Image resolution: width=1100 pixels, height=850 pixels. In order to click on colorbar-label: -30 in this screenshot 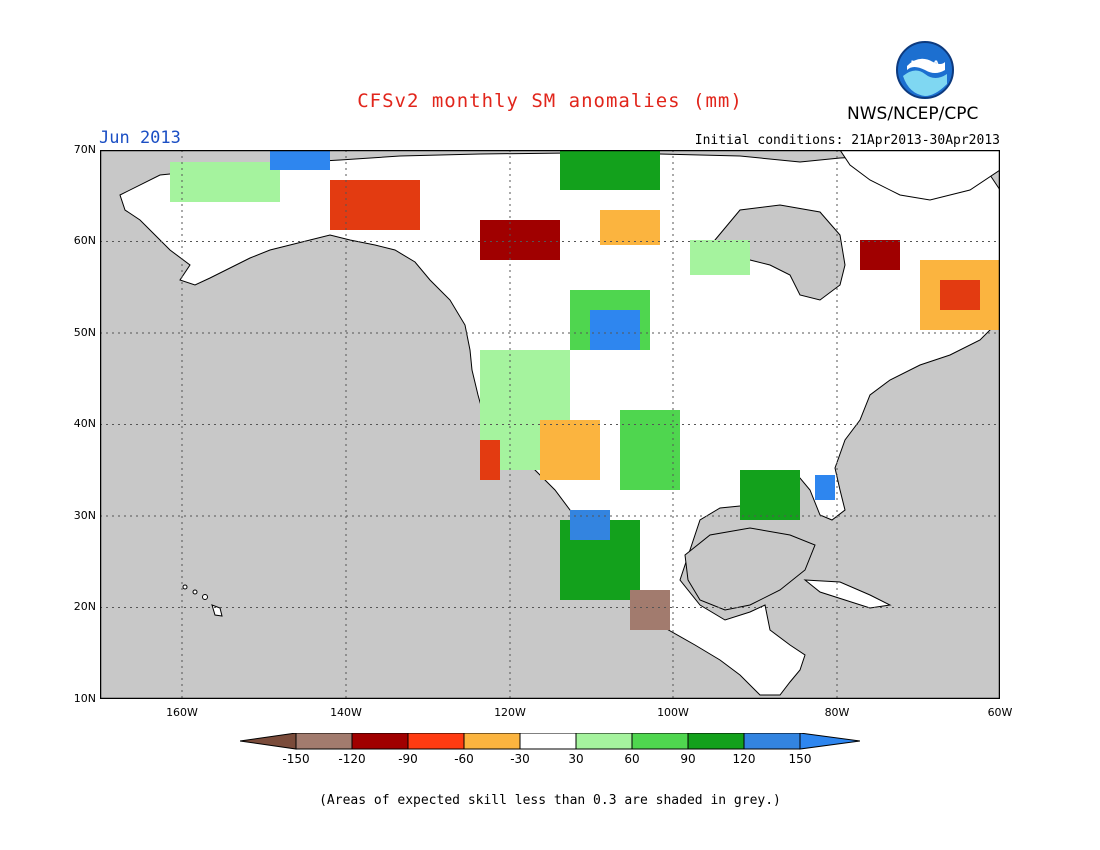, I will do `click(520, 759)`.